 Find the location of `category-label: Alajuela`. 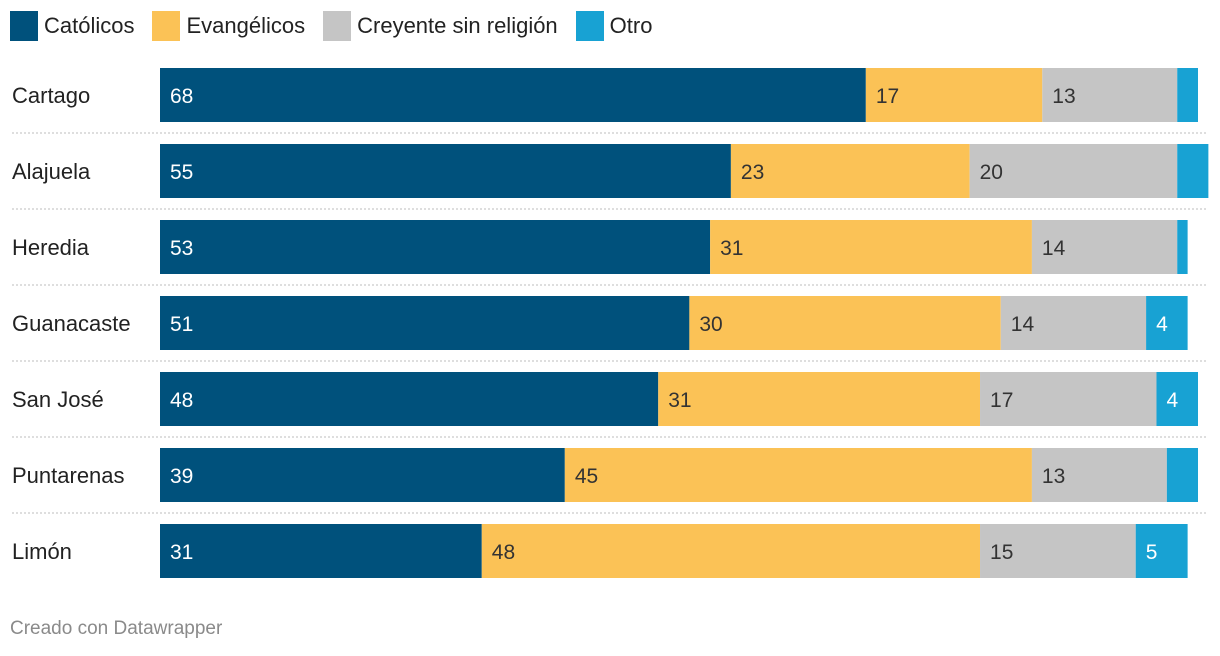

category-label: Alajuela is located at coordinates (51, 171).